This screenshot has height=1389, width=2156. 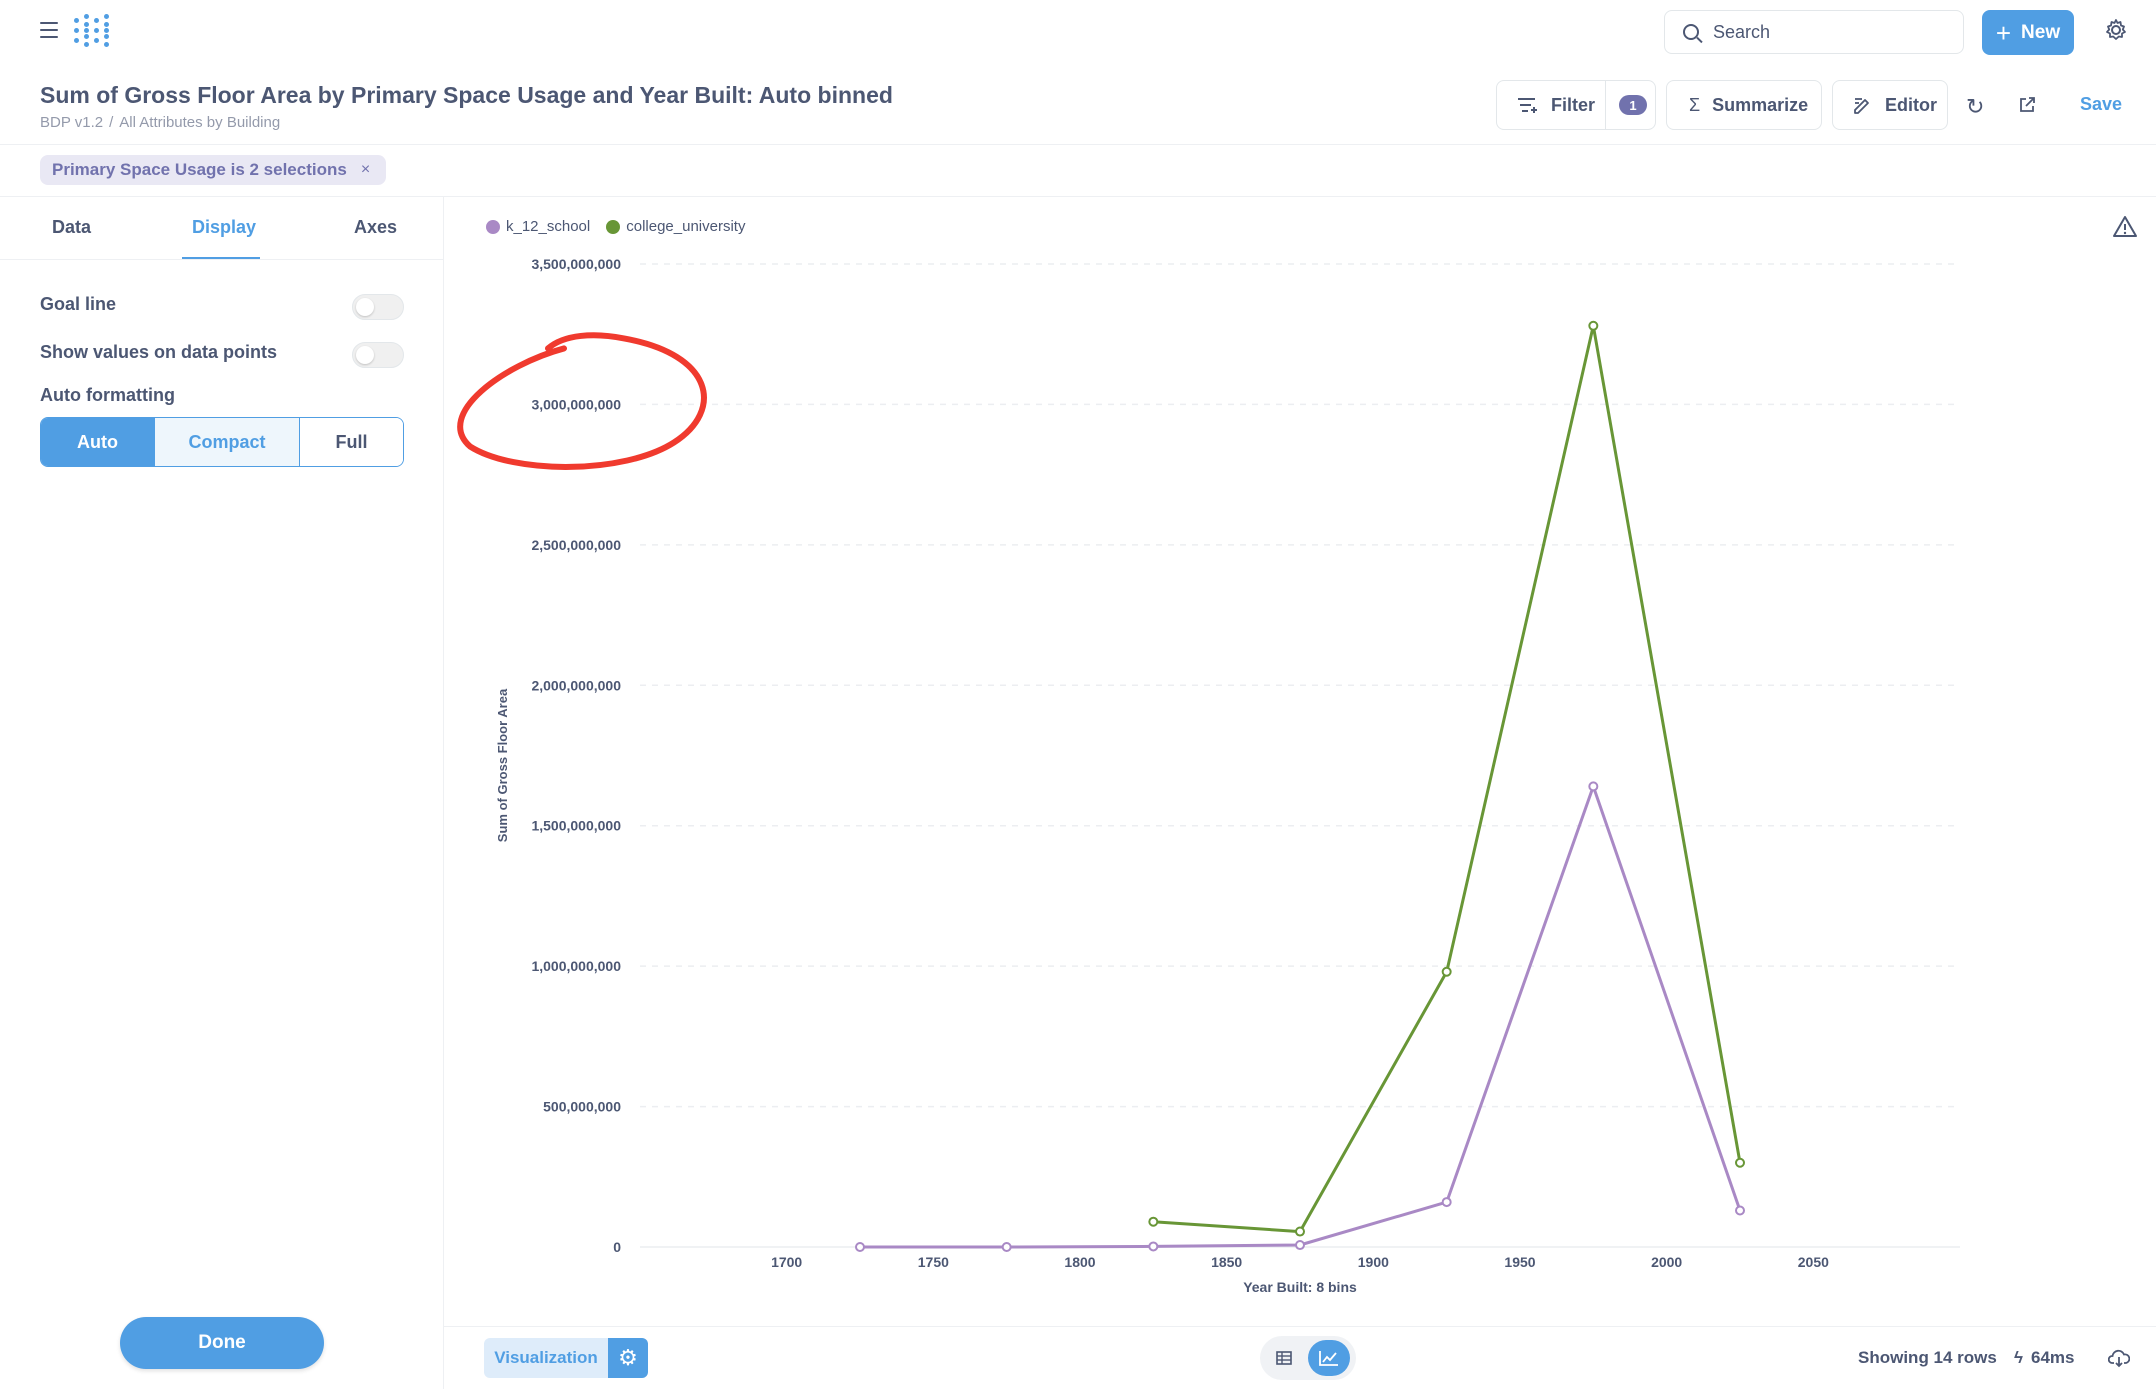 I want to click on tab-data: Data, so click(x=72, y=227).